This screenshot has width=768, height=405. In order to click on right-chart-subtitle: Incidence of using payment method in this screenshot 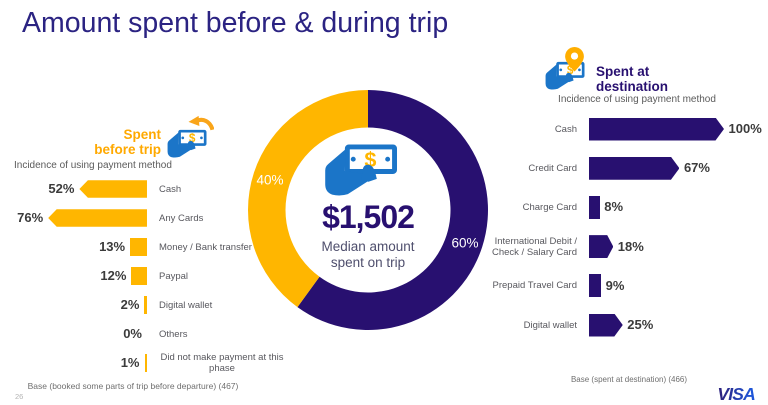, I will do `click(637, 99)`.